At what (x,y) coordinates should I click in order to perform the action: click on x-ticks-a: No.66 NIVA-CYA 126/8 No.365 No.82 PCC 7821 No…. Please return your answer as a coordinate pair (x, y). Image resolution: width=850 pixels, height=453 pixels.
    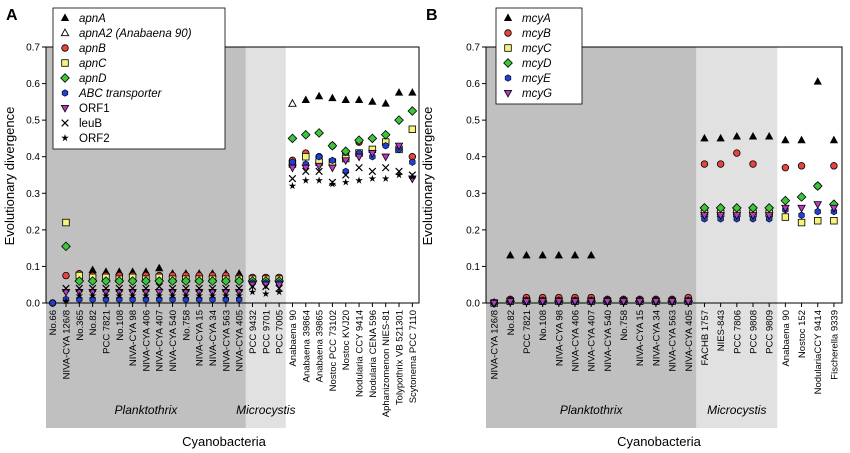
    Looking at the image, I should click on (233, 360).